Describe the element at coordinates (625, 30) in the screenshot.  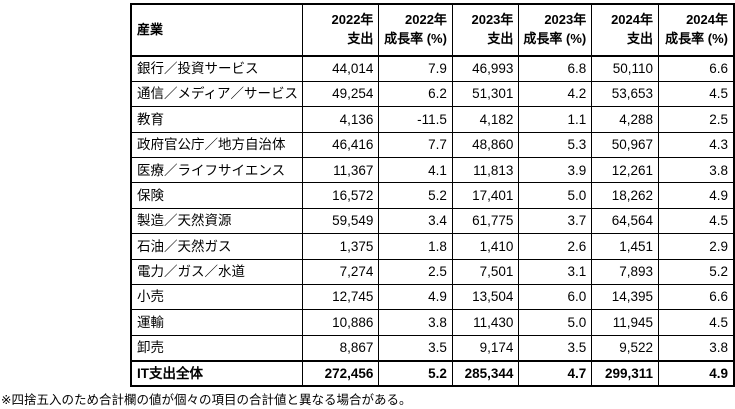
I see `column-header-2024-spend: 2024年 支出` at that location.